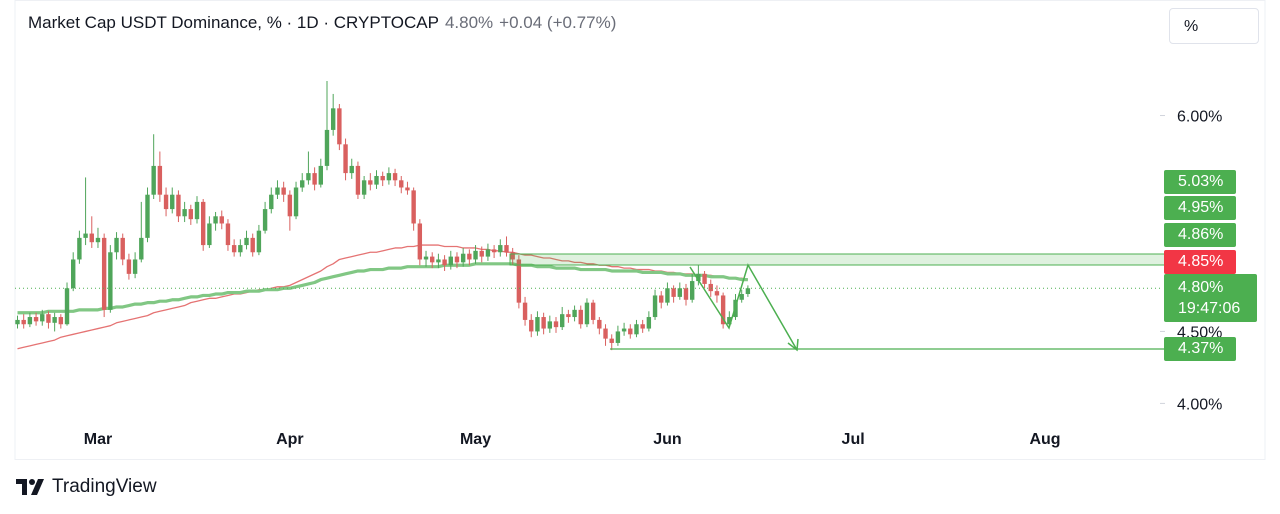  I want to click on bar-countdown: 19:47:06, so click(1209, 308).